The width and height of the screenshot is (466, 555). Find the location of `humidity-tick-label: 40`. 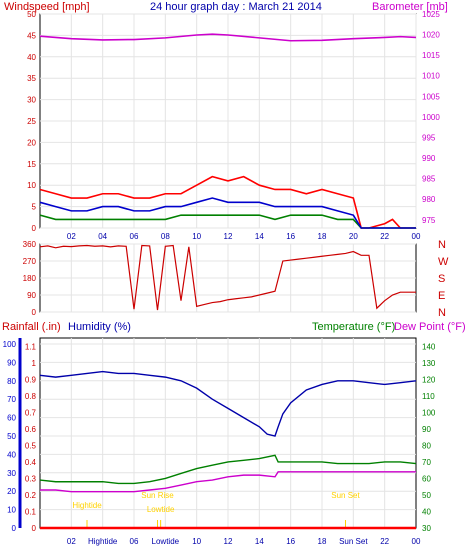

humidity-tick-label: 40 is located at coordinates (11, 454).